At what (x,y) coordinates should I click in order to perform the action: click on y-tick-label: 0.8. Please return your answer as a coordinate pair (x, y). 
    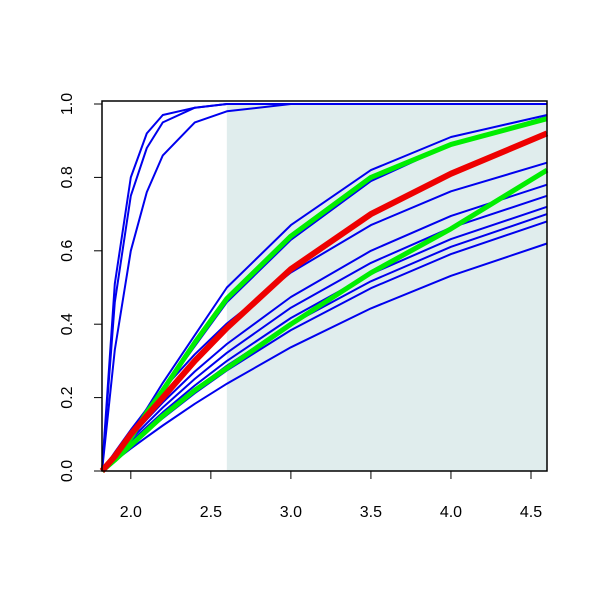
    Looking at the image, I should click on (67, 177).